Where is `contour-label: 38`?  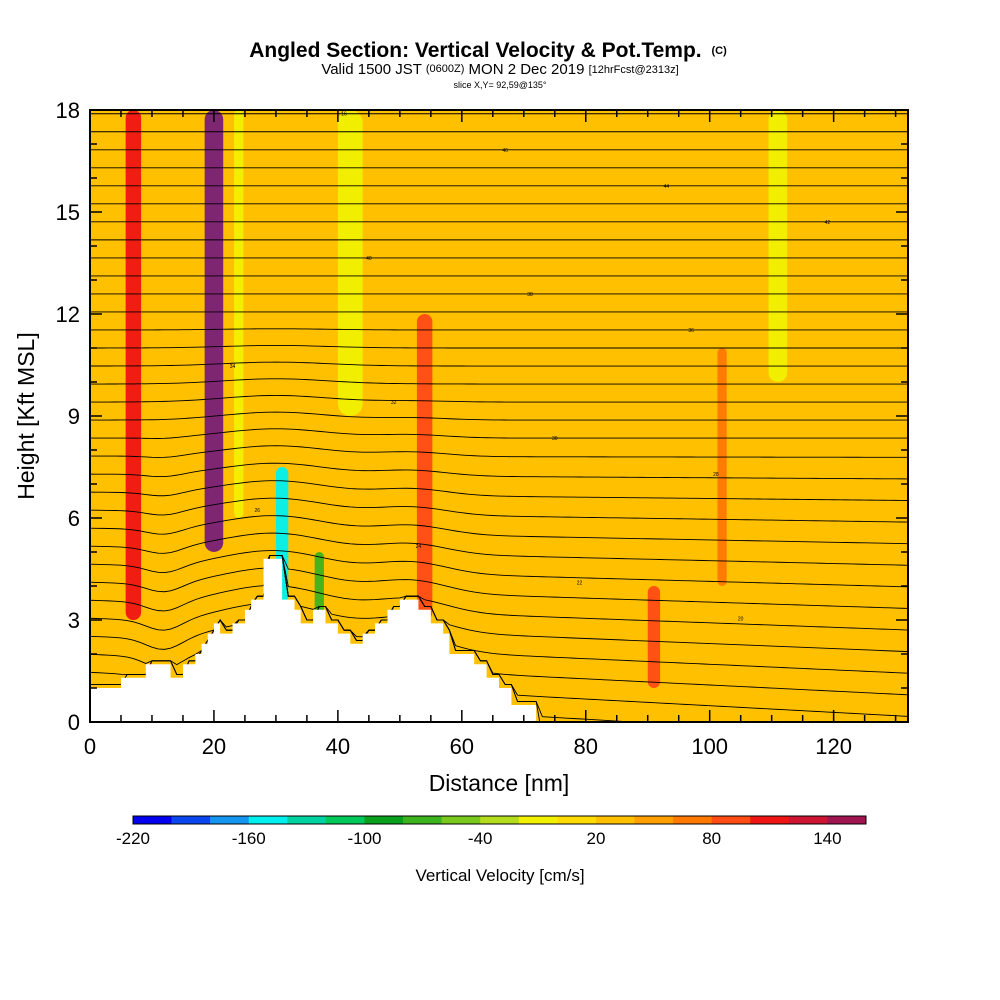 contour-label: 38 is located at coordinates (530, 295).